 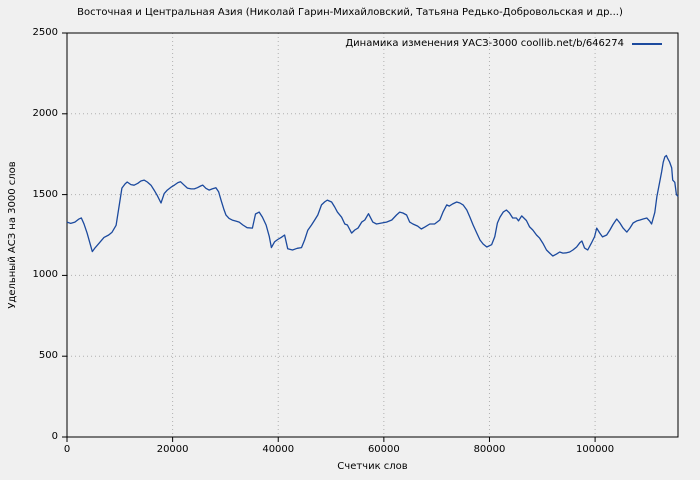 I want to click on legend-line-sample-icon, so click(x=647, y=43).